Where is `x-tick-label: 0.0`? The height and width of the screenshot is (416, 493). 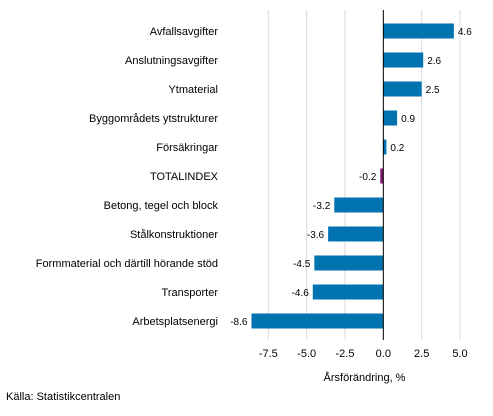
x-tick-label: 0.0 is located at coordinates (383, 354).